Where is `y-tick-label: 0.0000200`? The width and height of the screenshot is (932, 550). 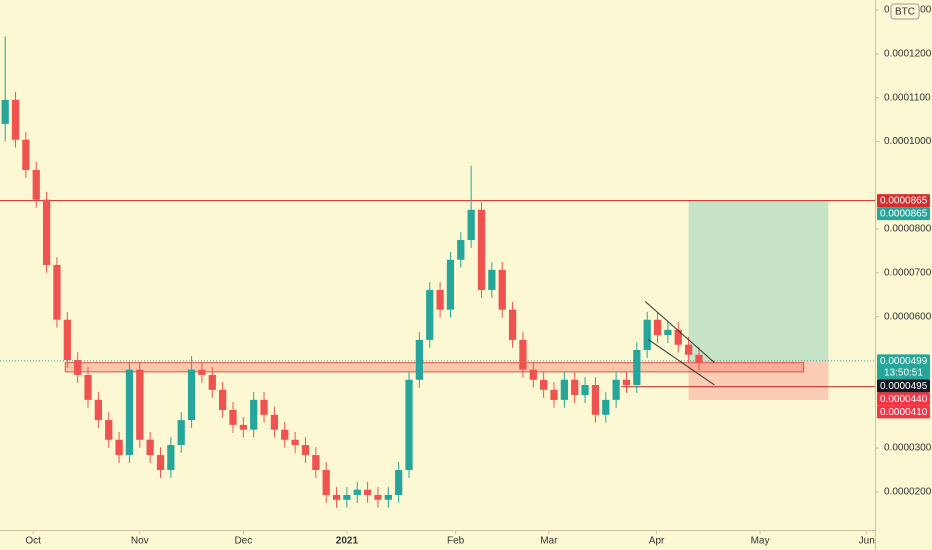
y-tick-label: 0.0000200 is located at coordinates (908, 492).